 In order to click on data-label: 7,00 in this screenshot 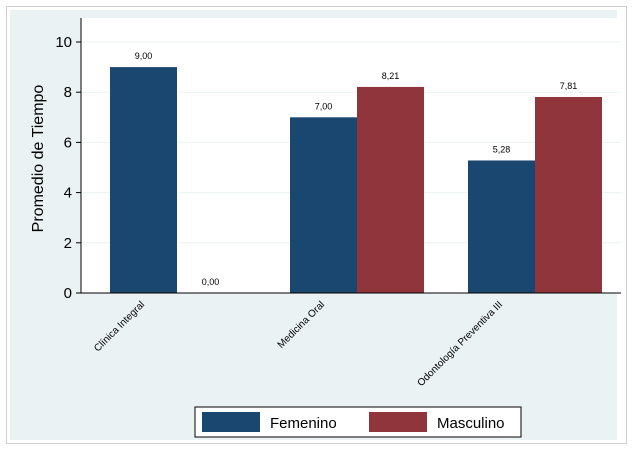, I will do `click(324, 106)`.